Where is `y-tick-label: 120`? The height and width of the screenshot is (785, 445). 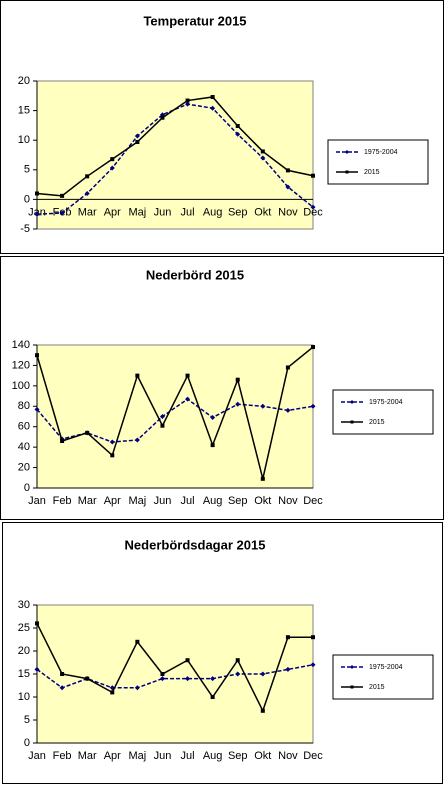 y-tick-label: 120 is located at coordinates (21, 365).